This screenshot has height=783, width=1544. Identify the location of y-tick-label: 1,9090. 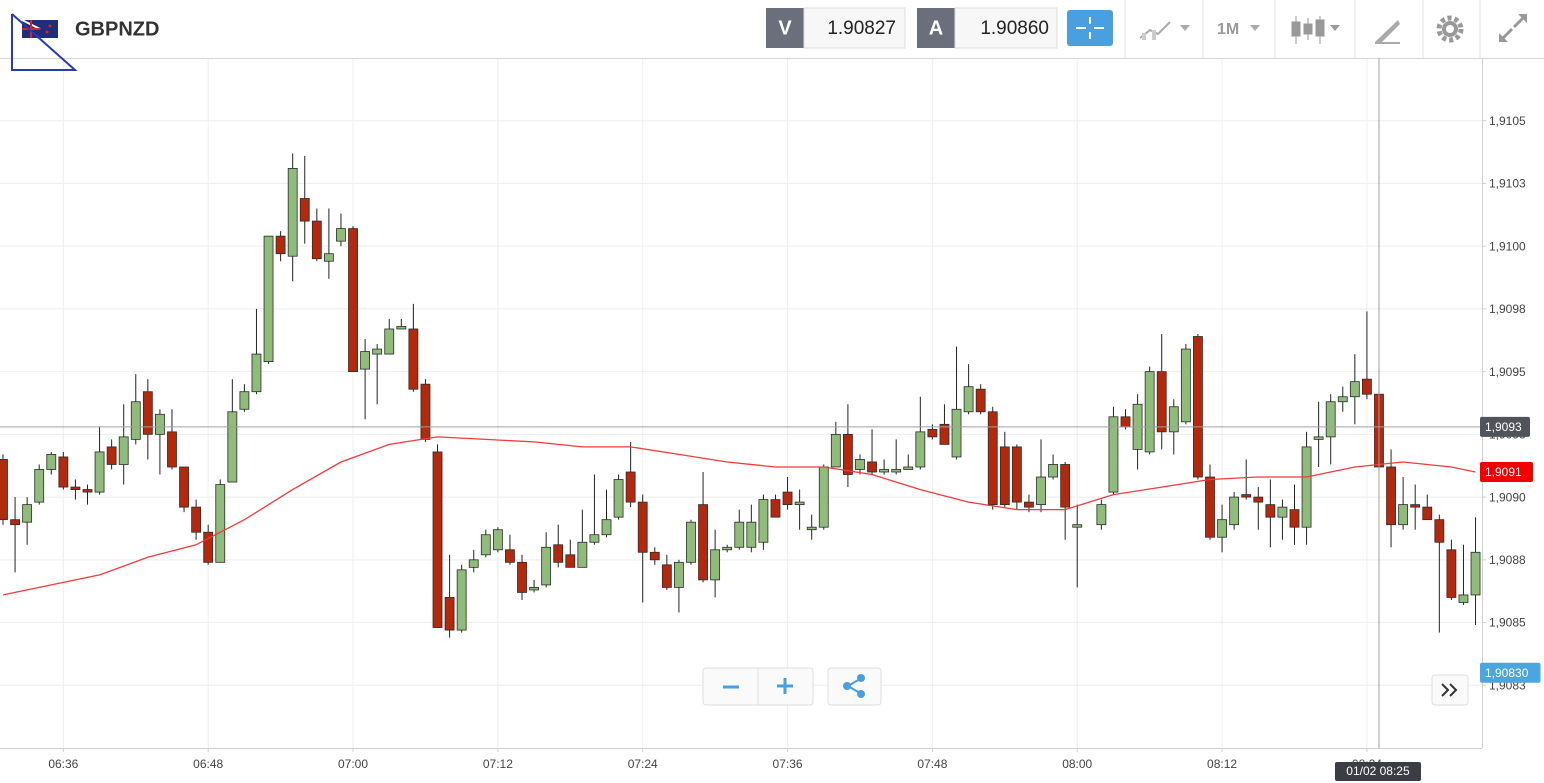
(1507, 497).